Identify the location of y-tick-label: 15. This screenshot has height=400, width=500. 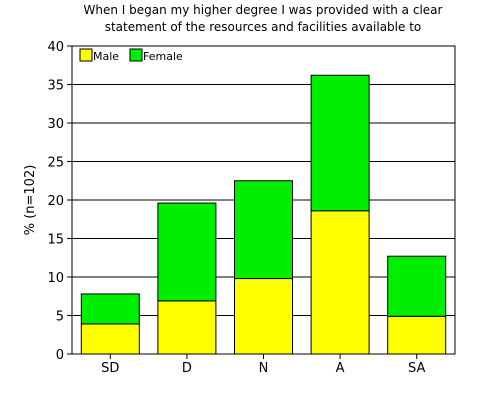
(55, 240).